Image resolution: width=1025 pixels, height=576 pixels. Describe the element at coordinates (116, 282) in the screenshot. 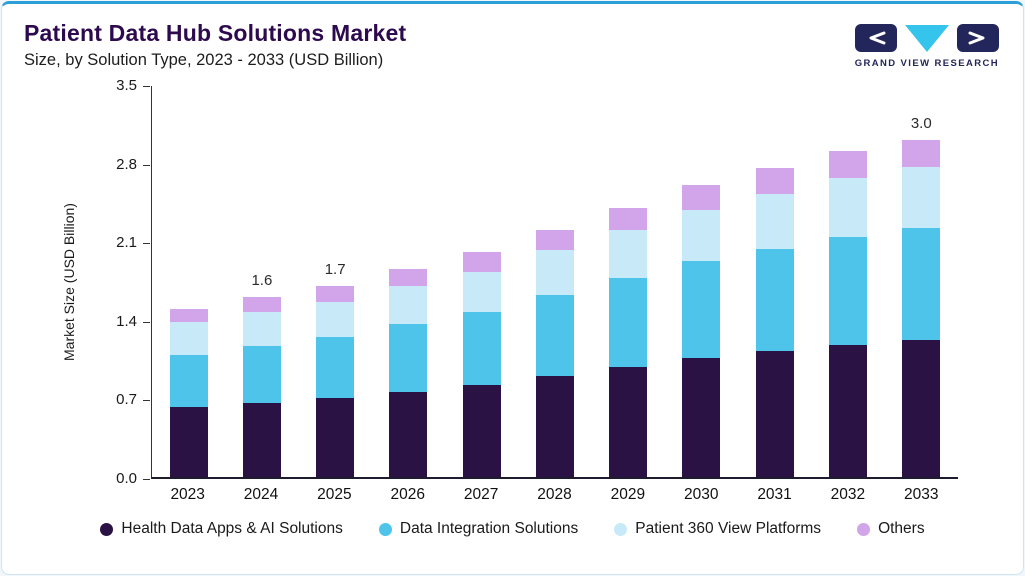

I see `y-axis-ticks: 0.0 0.7 1.4 2.1 2.8 3.5` at that location.